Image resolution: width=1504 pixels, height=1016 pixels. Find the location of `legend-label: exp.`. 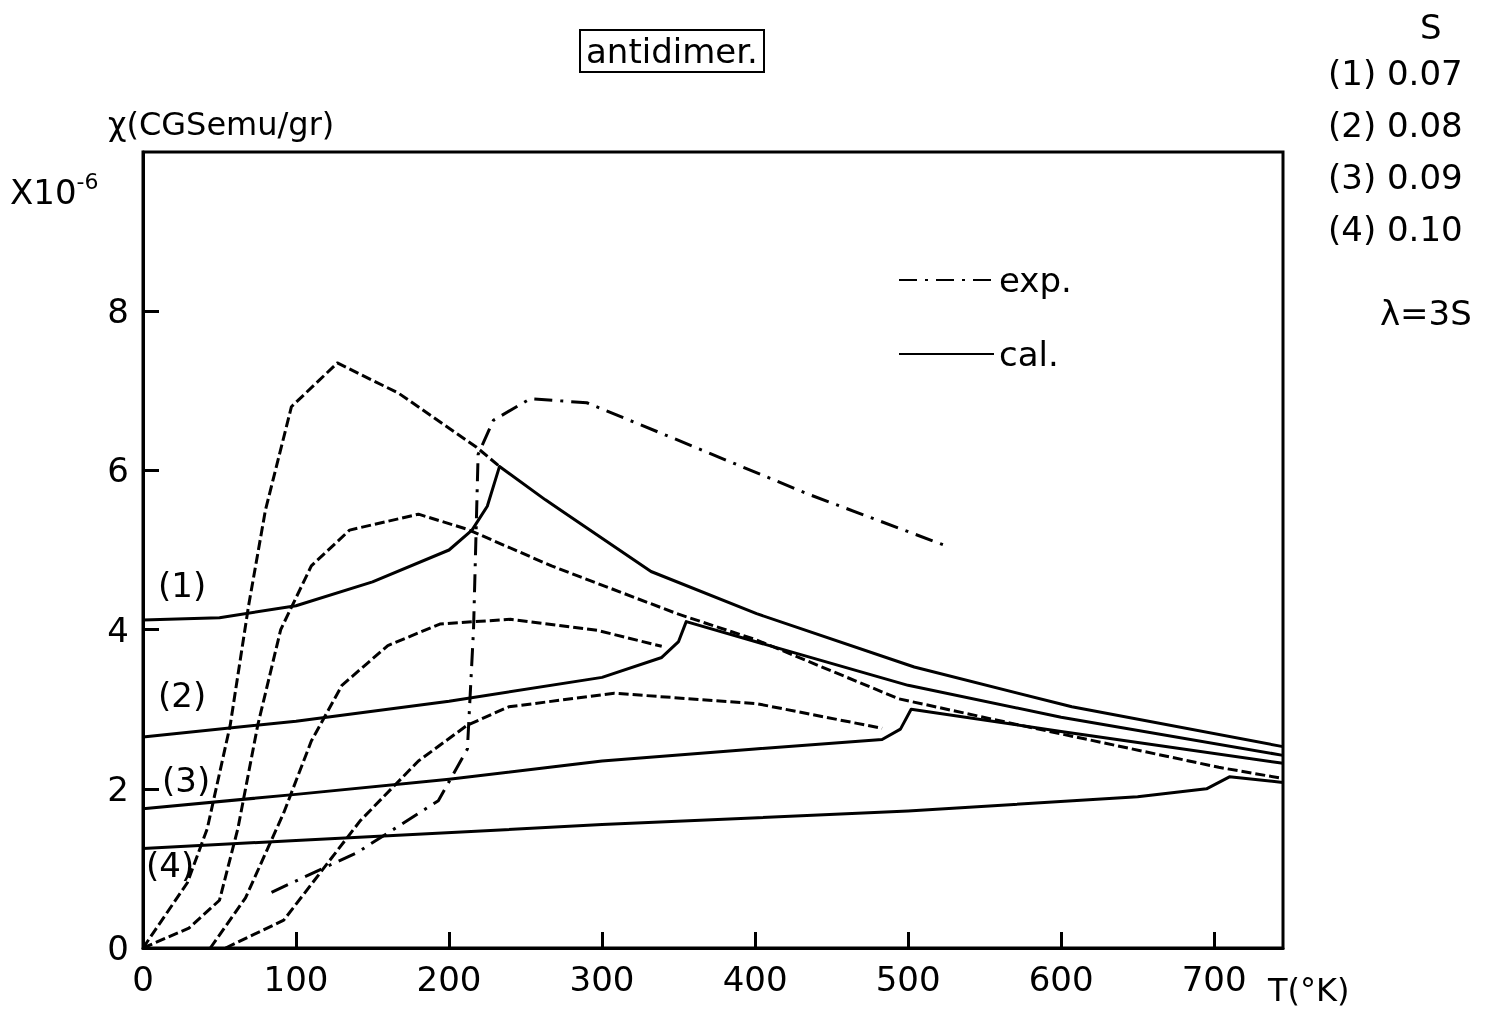

legend-label: exp. is located at coordinates (1035, 280).